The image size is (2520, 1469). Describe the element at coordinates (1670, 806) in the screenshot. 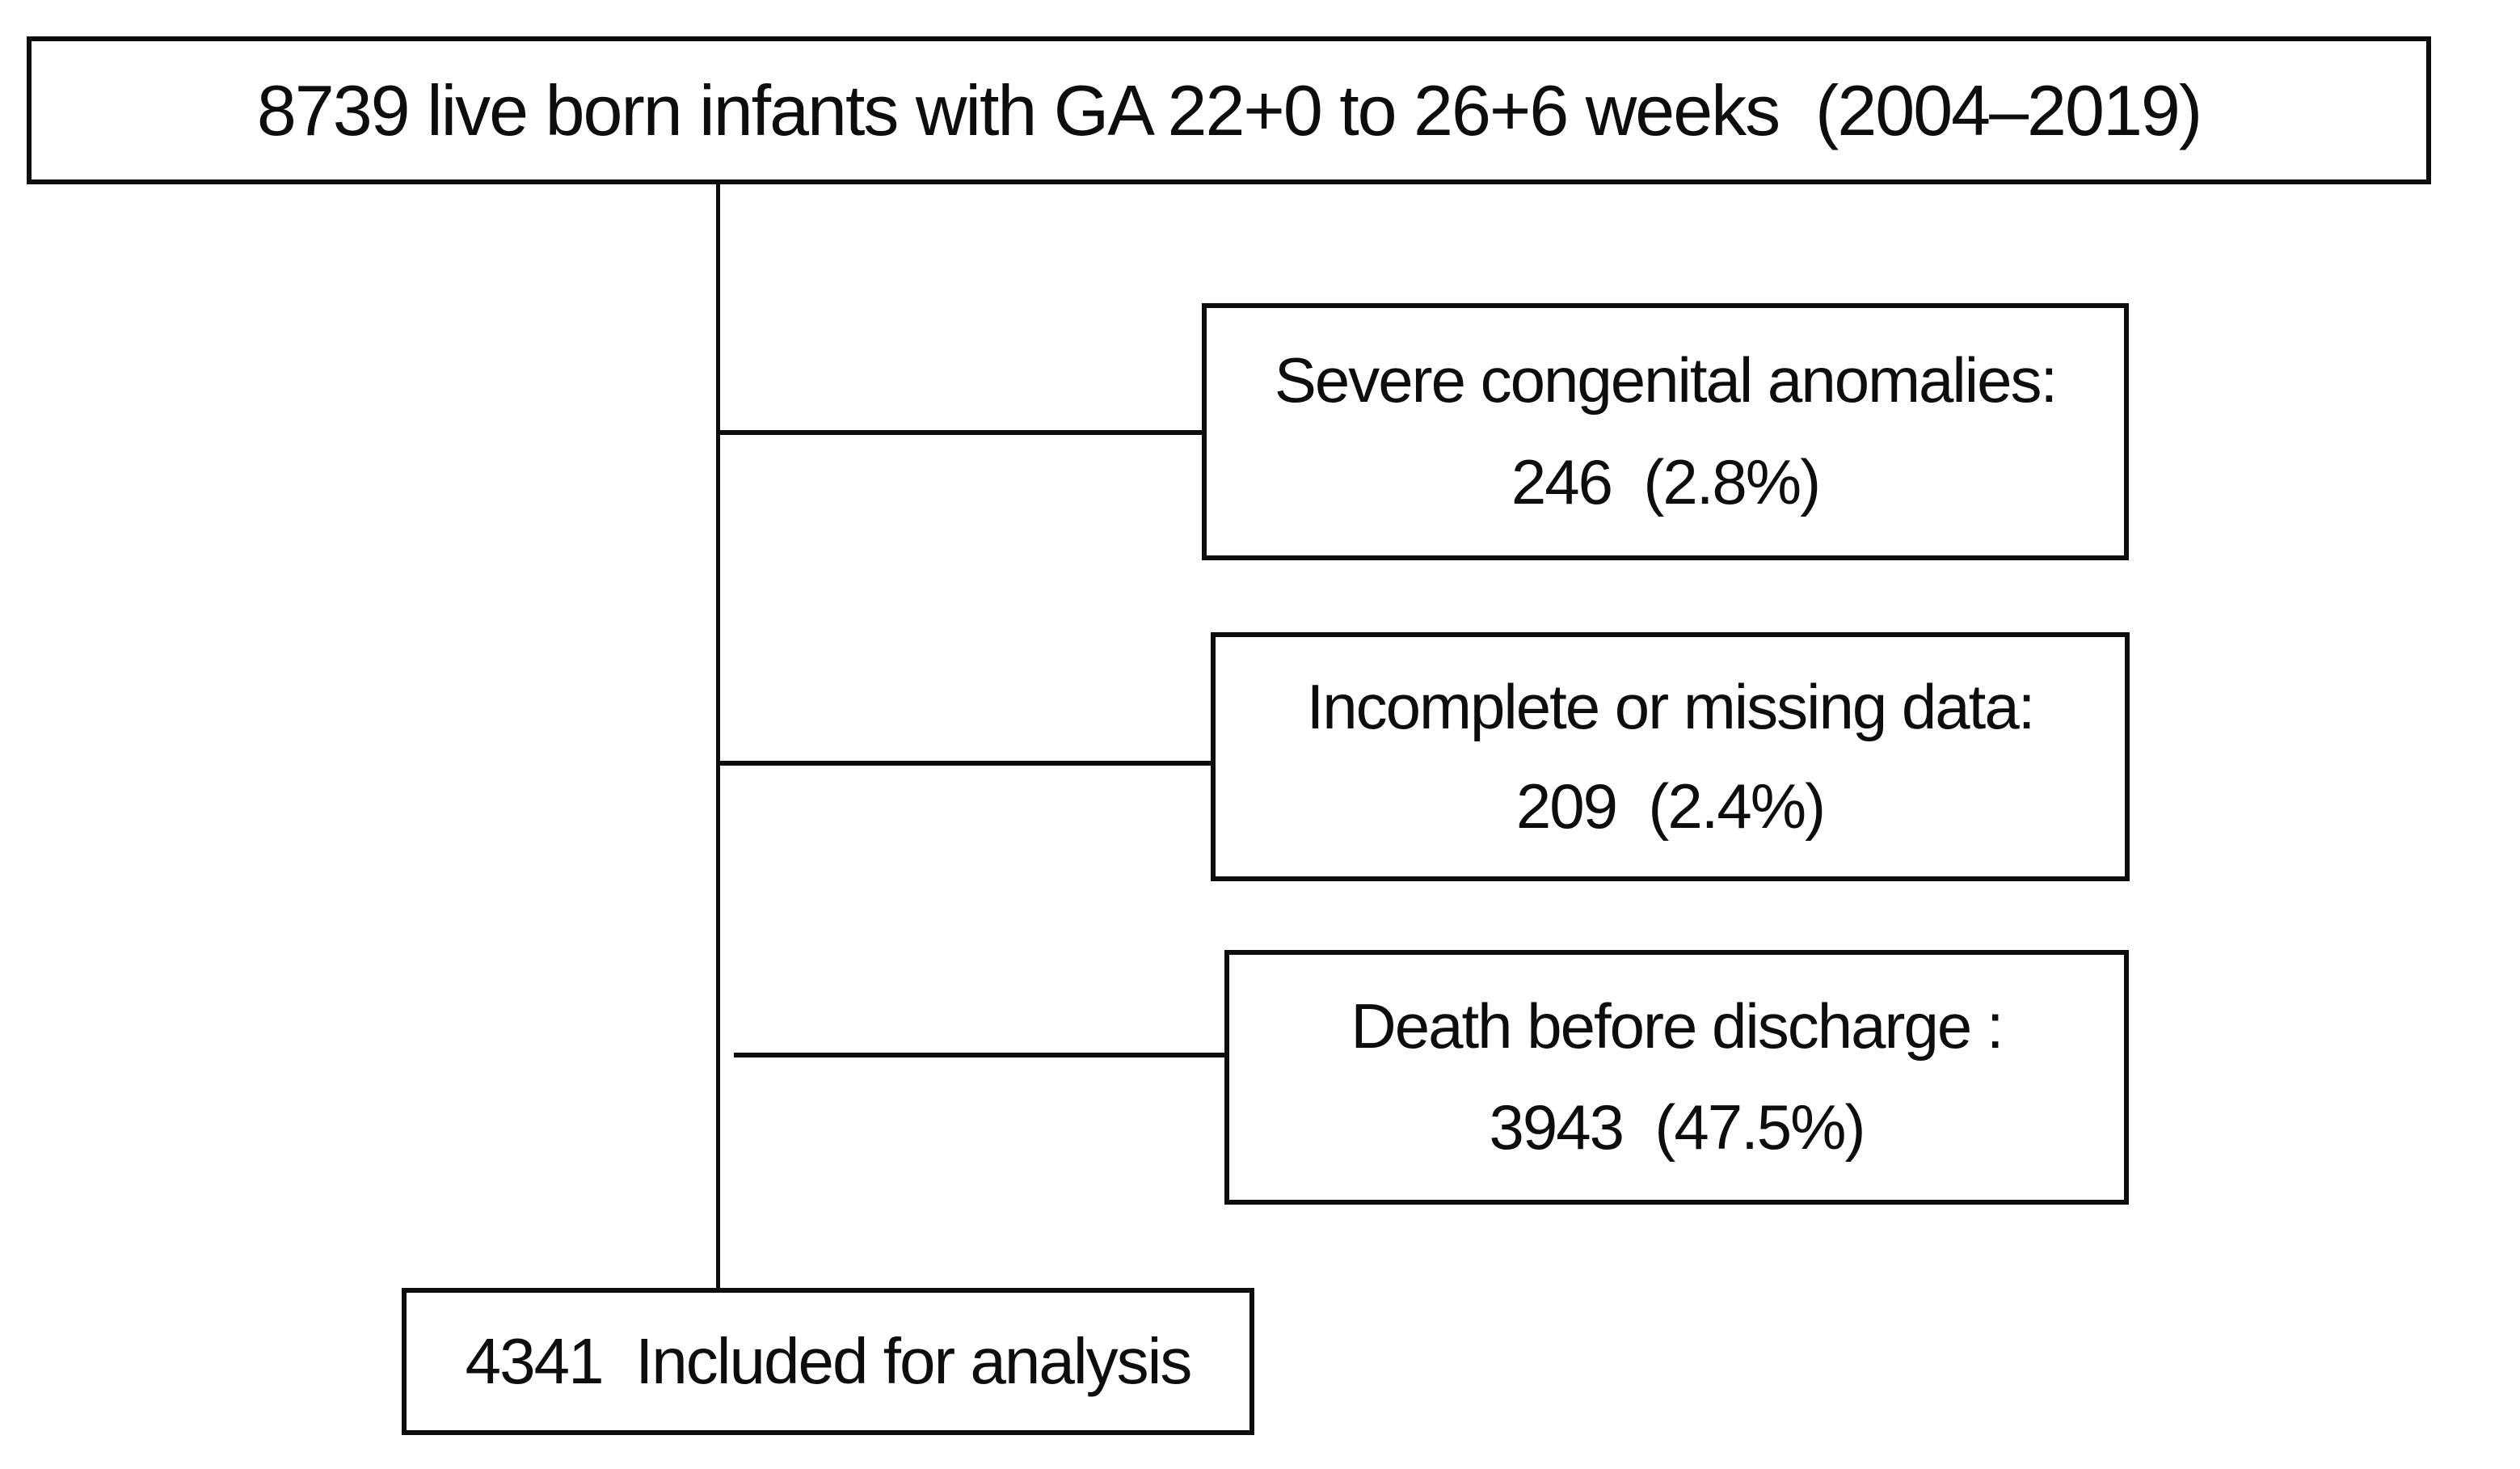

I see `exclusion-value: 209 (2.4%)` at that location.